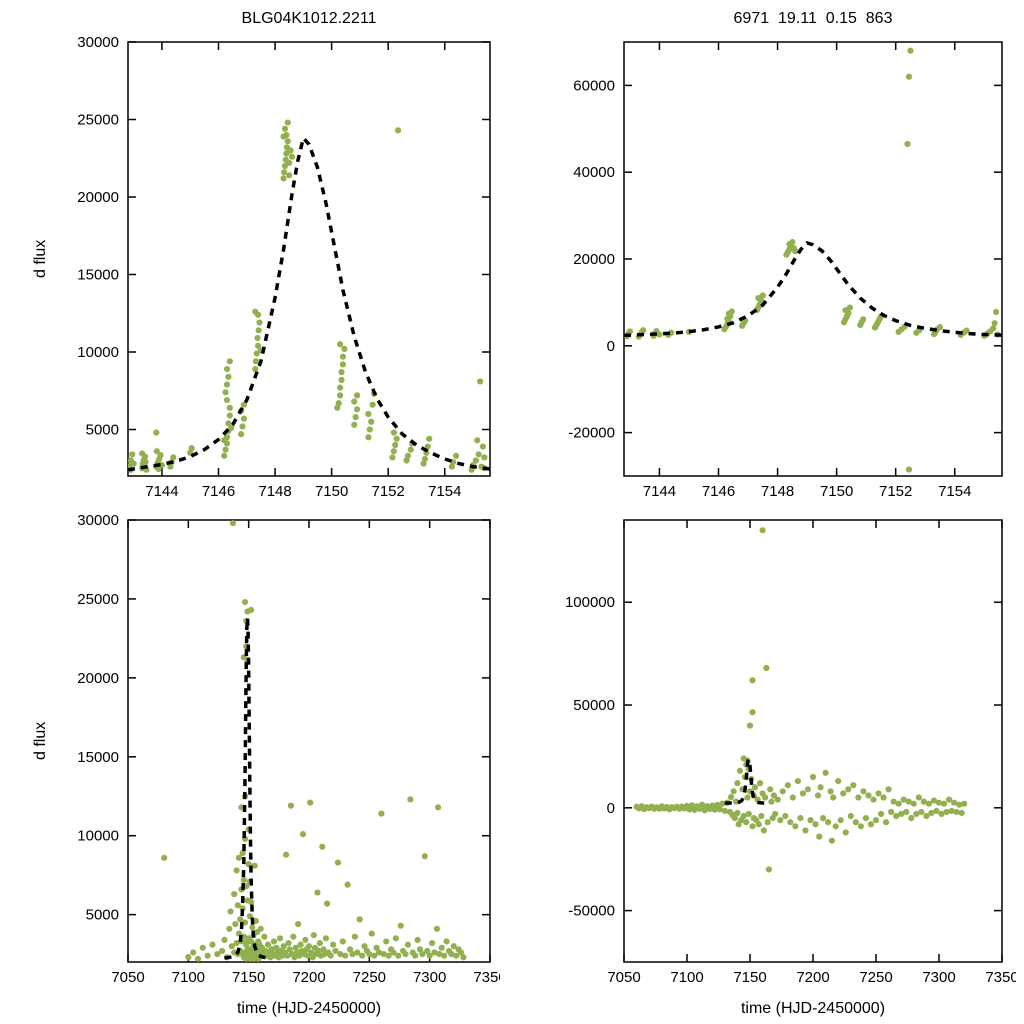 The image size is (1024, 1024). Describe the element at coordinates (594, 705) in the screenshot. I see `svg-text: 50000` at that location.